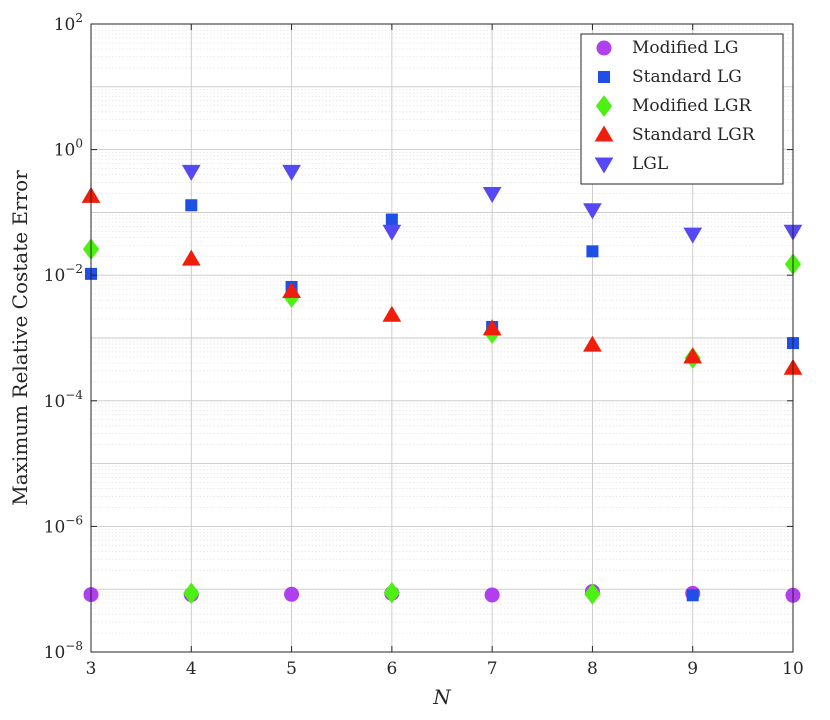 This screenshot has height=720, width=830. I want to click on legend-marker-modified-lgr, so click(604, 106).